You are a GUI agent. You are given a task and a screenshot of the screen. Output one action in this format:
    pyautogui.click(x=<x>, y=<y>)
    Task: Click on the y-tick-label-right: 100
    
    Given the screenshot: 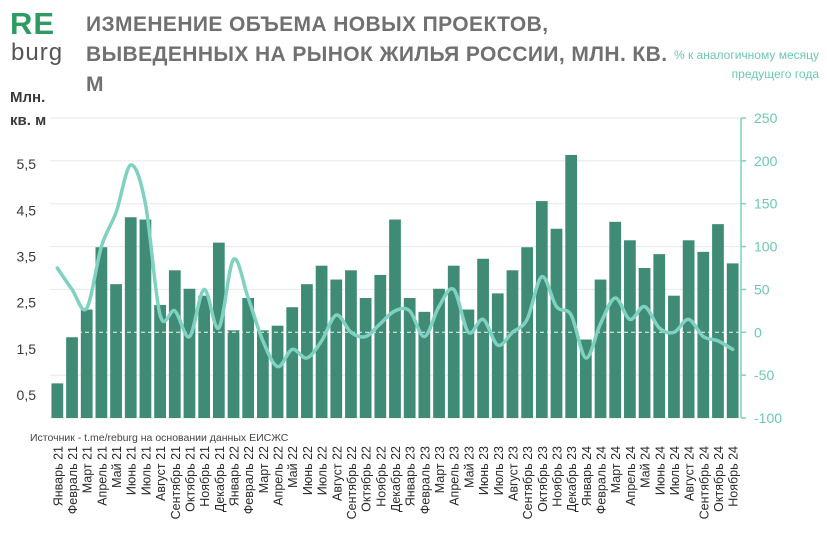 What is the action you would take?
    pyautogui.click(x=766, y=247)
    